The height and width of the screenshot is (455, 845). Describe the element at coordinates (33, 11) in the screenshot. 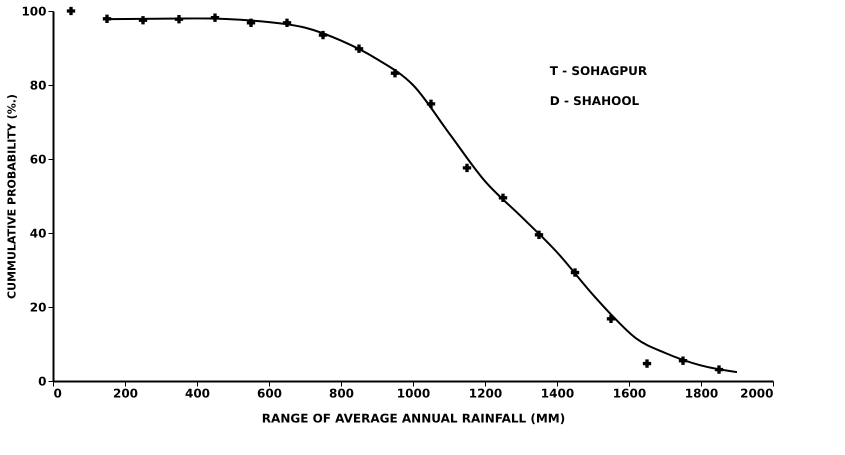

I see `y-tick-label: 100` at that location.